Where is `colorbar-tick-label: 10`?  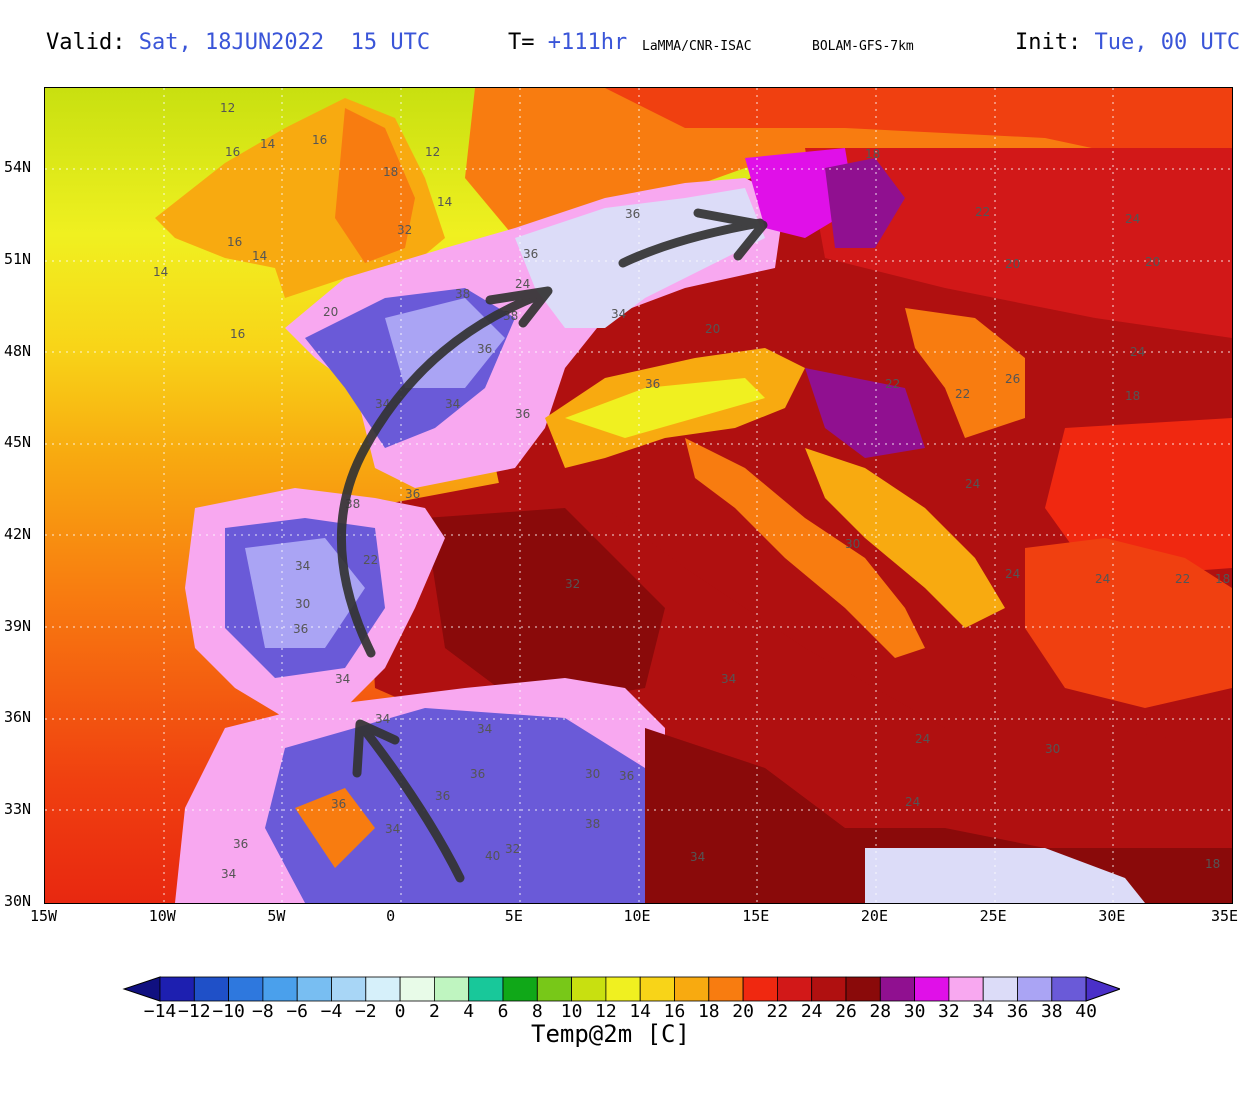 colorbar-tick-label: 10 is located at coordinates (571, 1011).